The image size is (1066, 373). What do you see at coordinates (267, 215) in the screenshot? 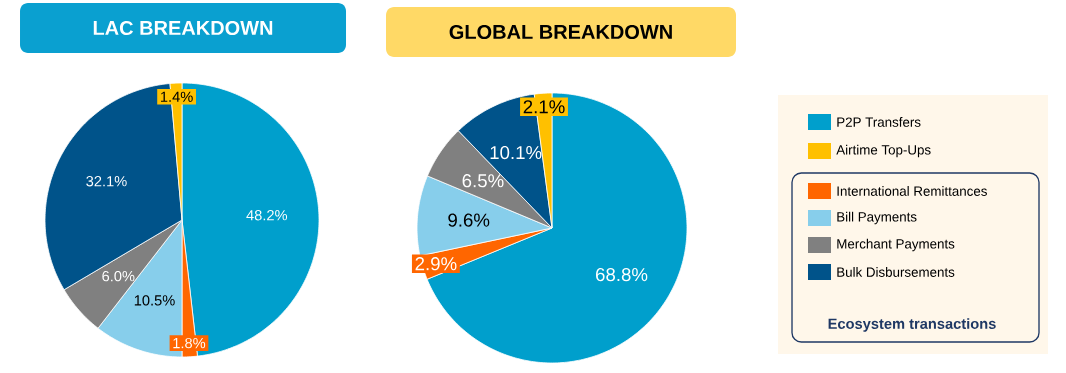
I see `data-label: 48.2%` at bounding box center [267, 215].